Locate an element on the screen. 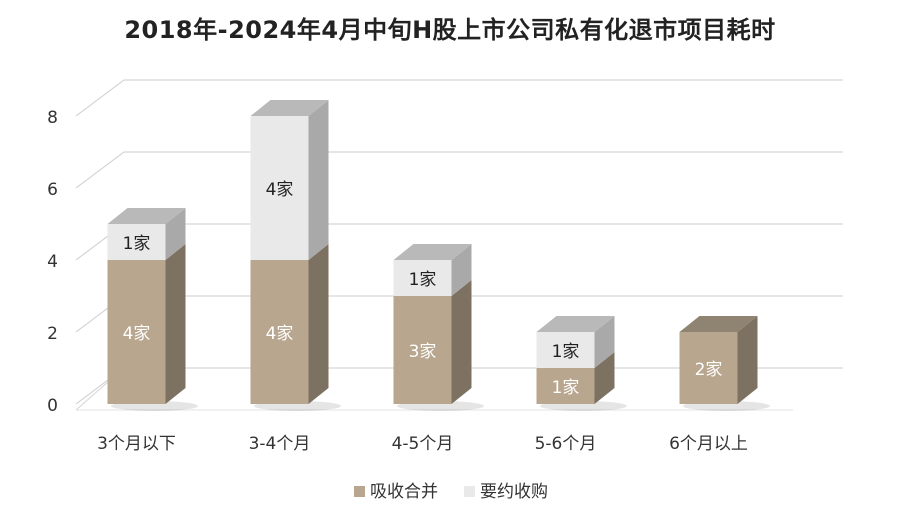  bar-merger-4: 1家 is located at coordinates (575, 378).